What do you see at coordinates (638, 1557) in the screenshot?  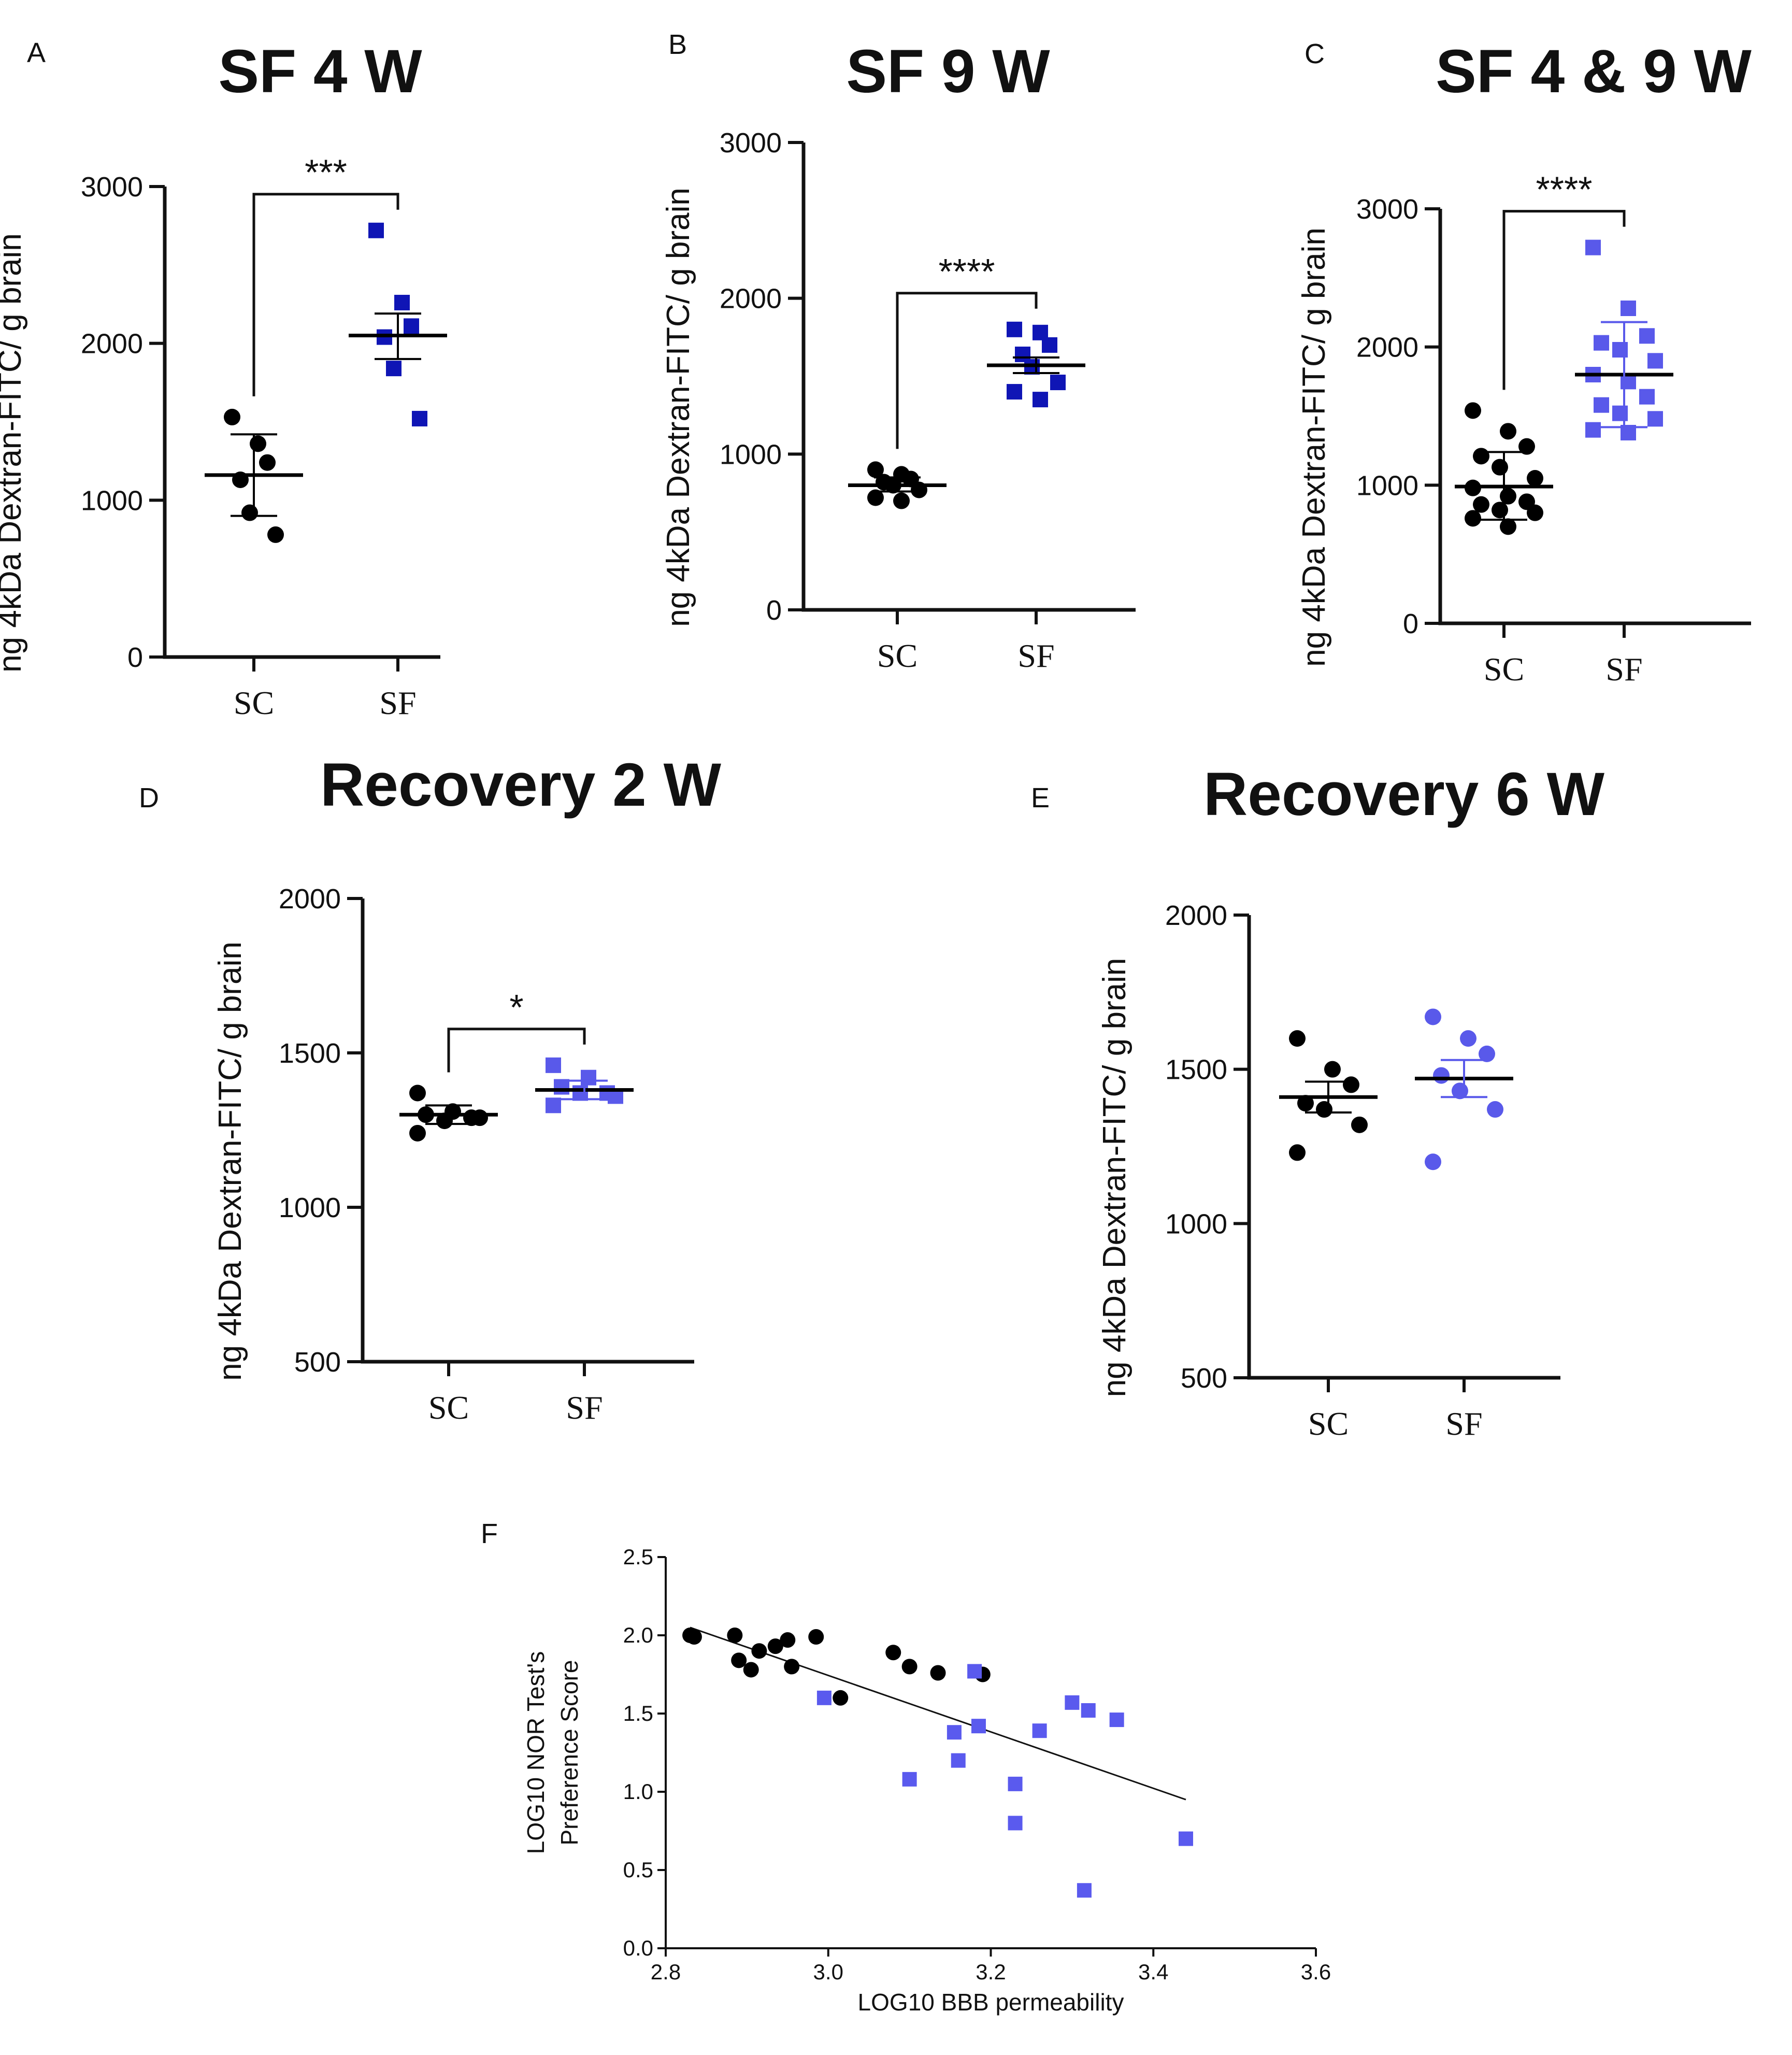 I see `y-tick-label: 2.5` at bounding box center [638, 1557].